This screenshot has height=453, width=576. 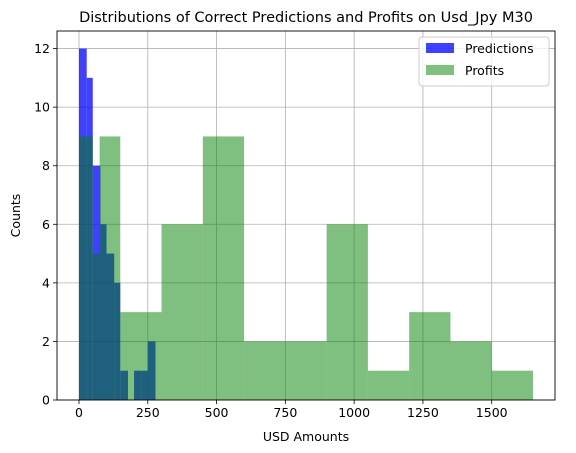 I want to click on legend-swatch-profits, so click(x=440, y=70).